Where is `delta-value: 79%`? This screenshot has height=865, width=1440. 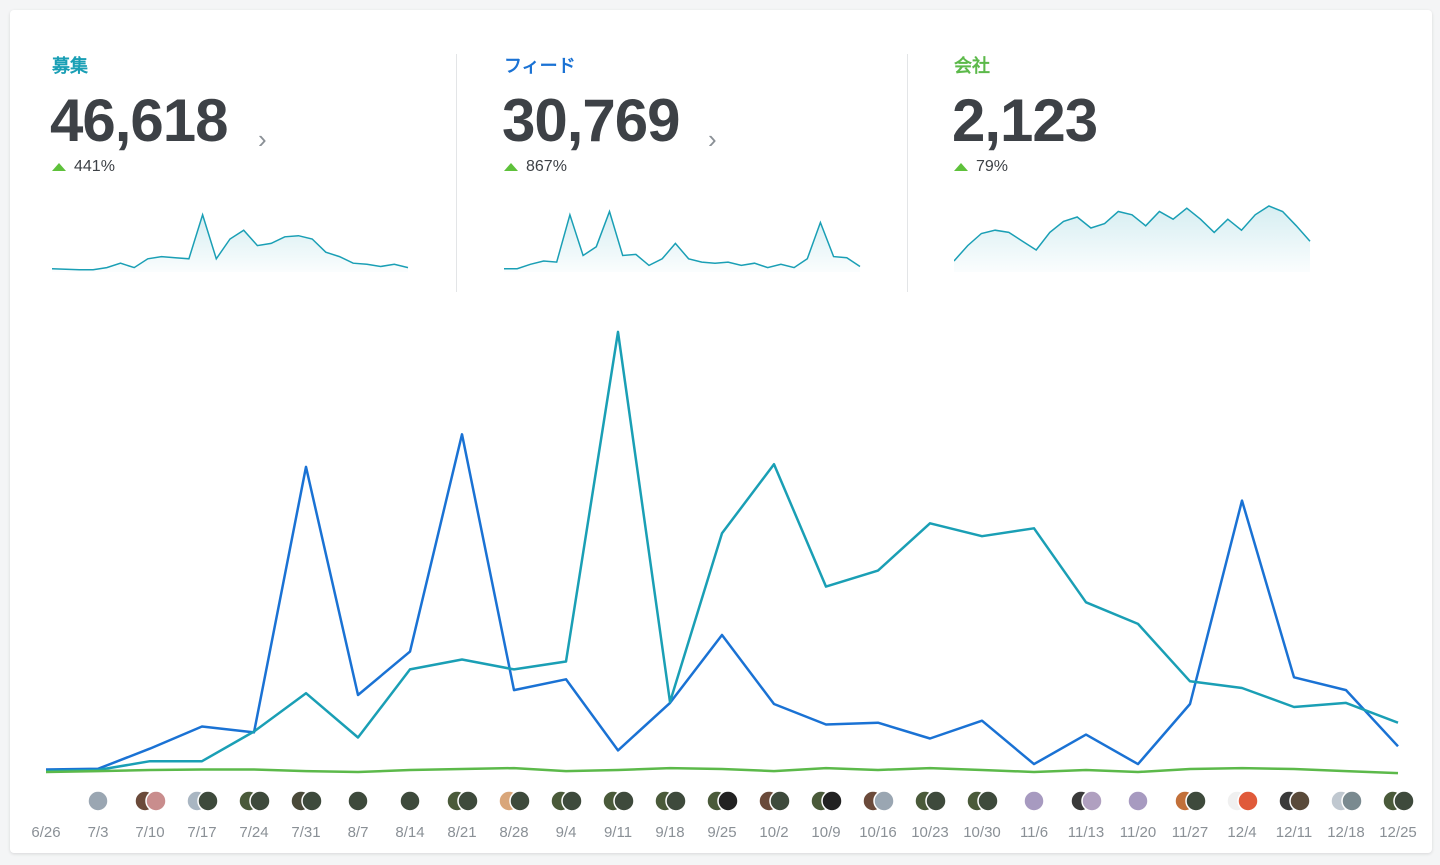 delta-value: 79% is located at coordinates (992, 166).